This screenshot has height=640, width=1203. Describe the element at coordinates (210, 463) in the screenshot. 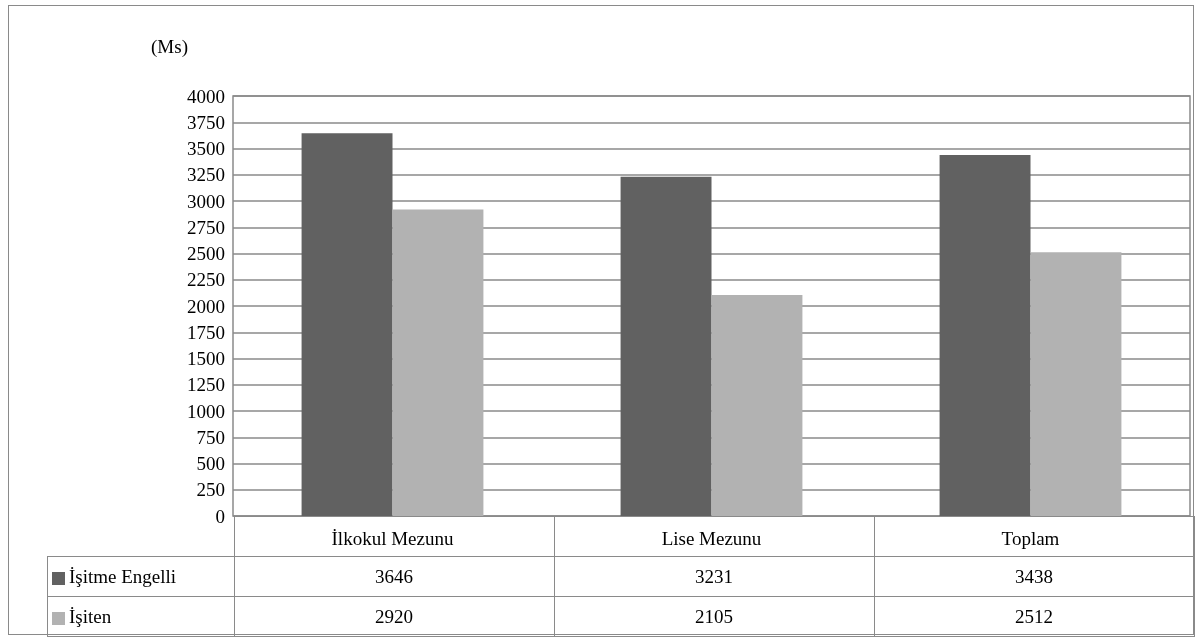

I see `y-tick-label: 500` at that location.